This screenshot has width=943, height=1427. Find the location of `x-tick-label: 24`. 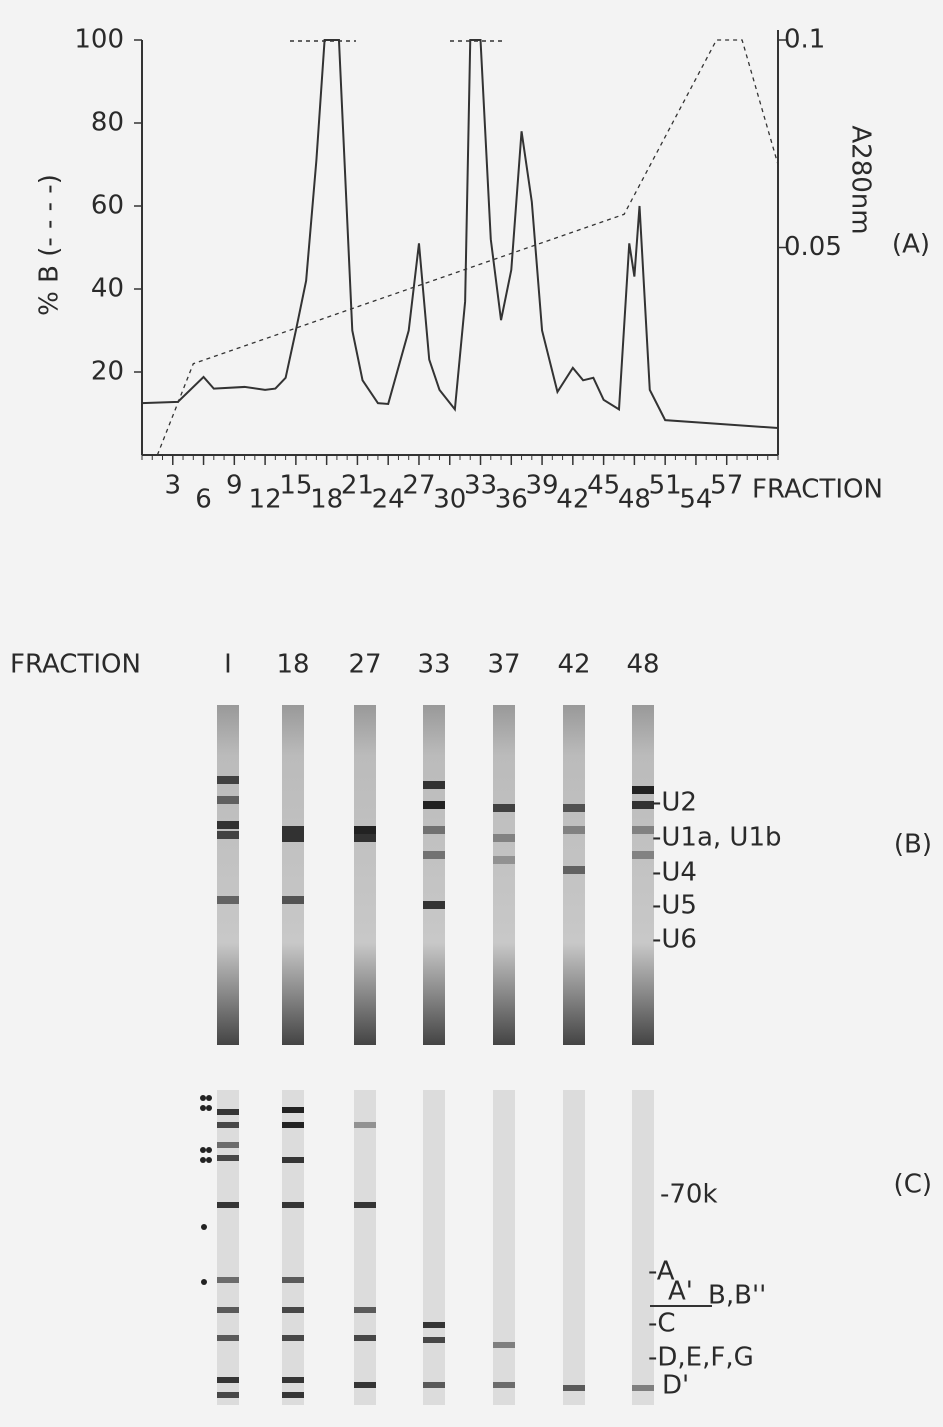

x-tick-label: 24 is located at coordinates (388, 500).